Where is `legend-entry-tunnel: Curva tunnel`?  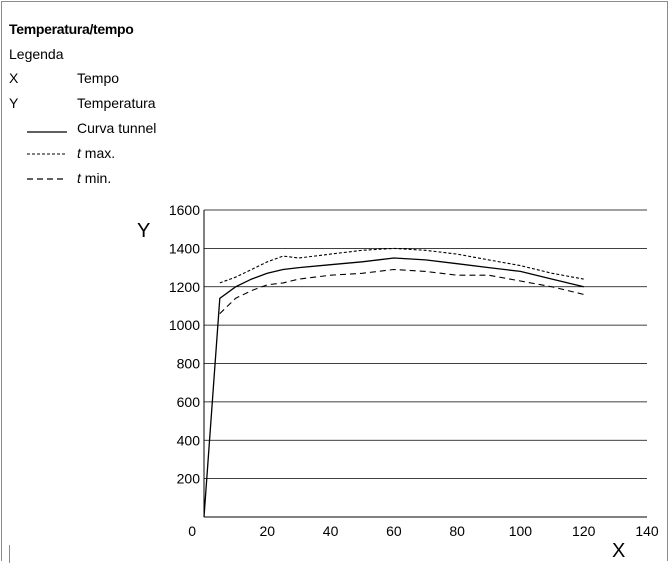
legend-entry-tunnel: Curva tunnel is located at coordinates (129, 129).